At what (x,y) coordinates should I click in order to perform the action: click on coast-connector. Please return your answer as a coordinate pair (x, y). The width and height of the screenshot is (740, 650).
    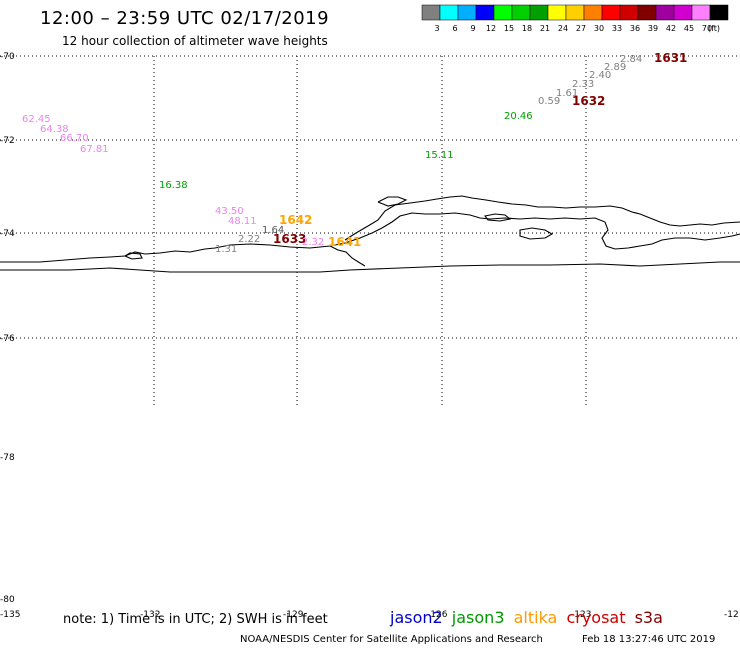
    Looking at the image, I should click on (347, 256).